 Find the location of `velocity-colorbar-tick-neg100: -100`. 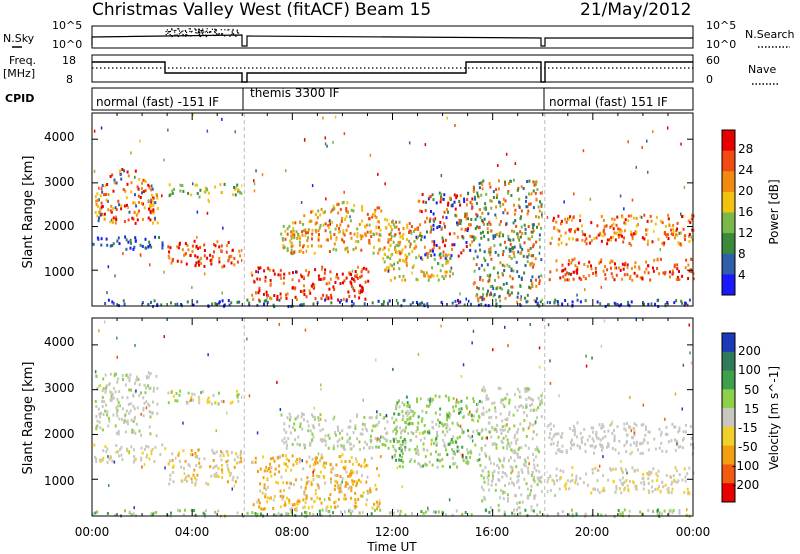

velocity-colorbar-tick-neg100: -100 is located at coordinates (745, 466).